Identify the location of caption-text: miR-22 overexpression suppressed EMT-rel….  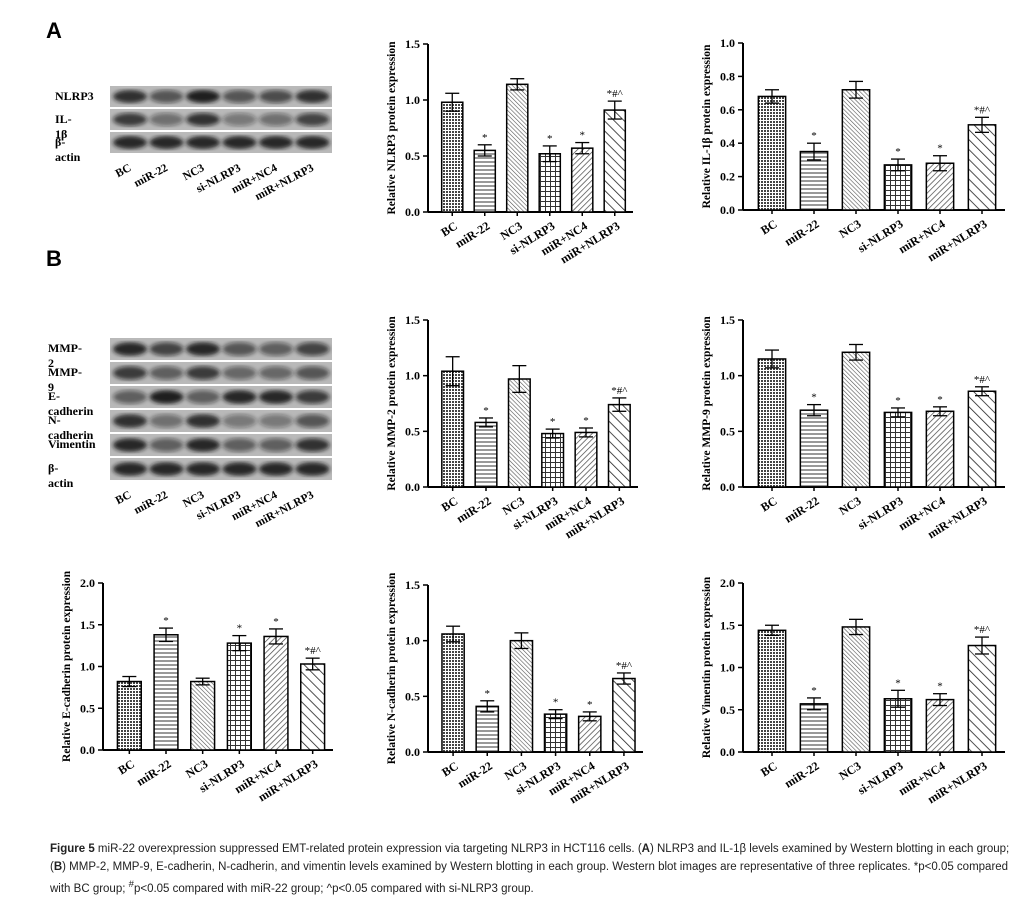
(368, 849).